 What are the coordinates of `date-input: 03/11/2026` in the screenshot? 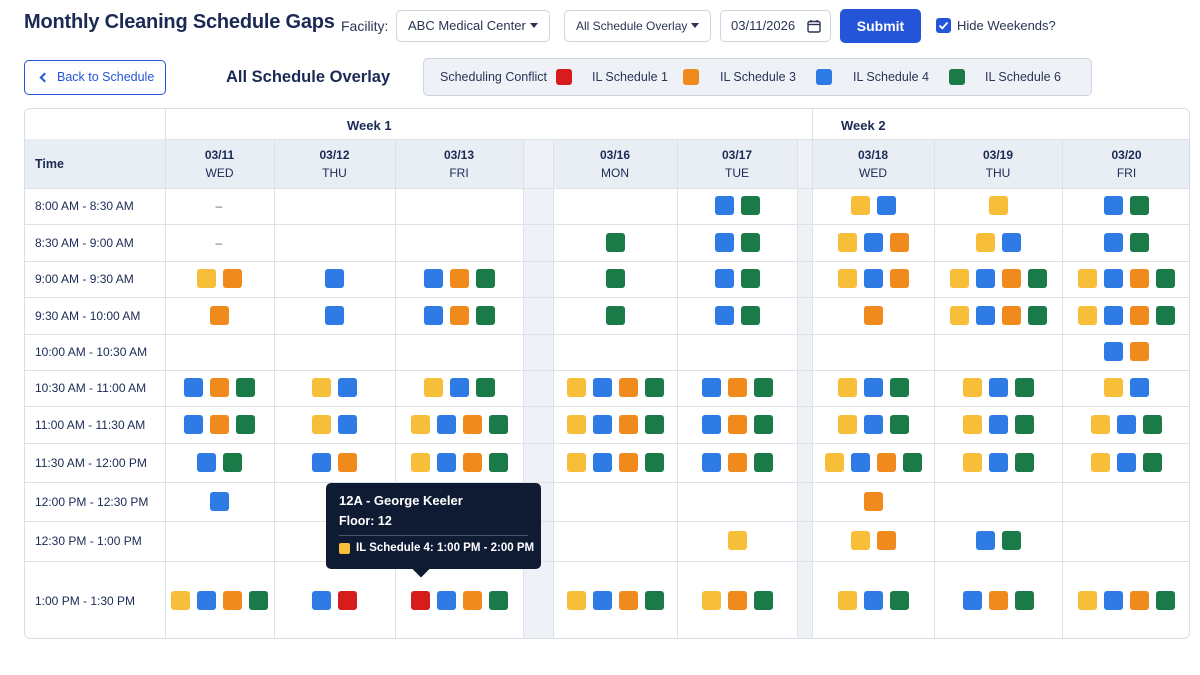 It's located at (775, 26).